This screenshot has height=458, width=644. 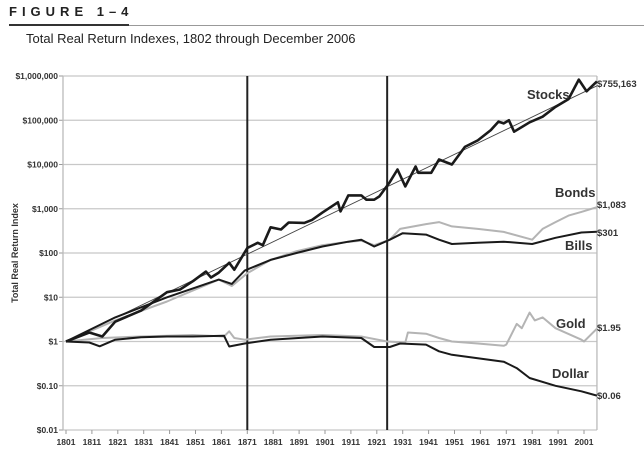 What do you see at coordinates (331, 329) in the screenshot?
I see `series-line-gold` at bounding box center [331, 329].